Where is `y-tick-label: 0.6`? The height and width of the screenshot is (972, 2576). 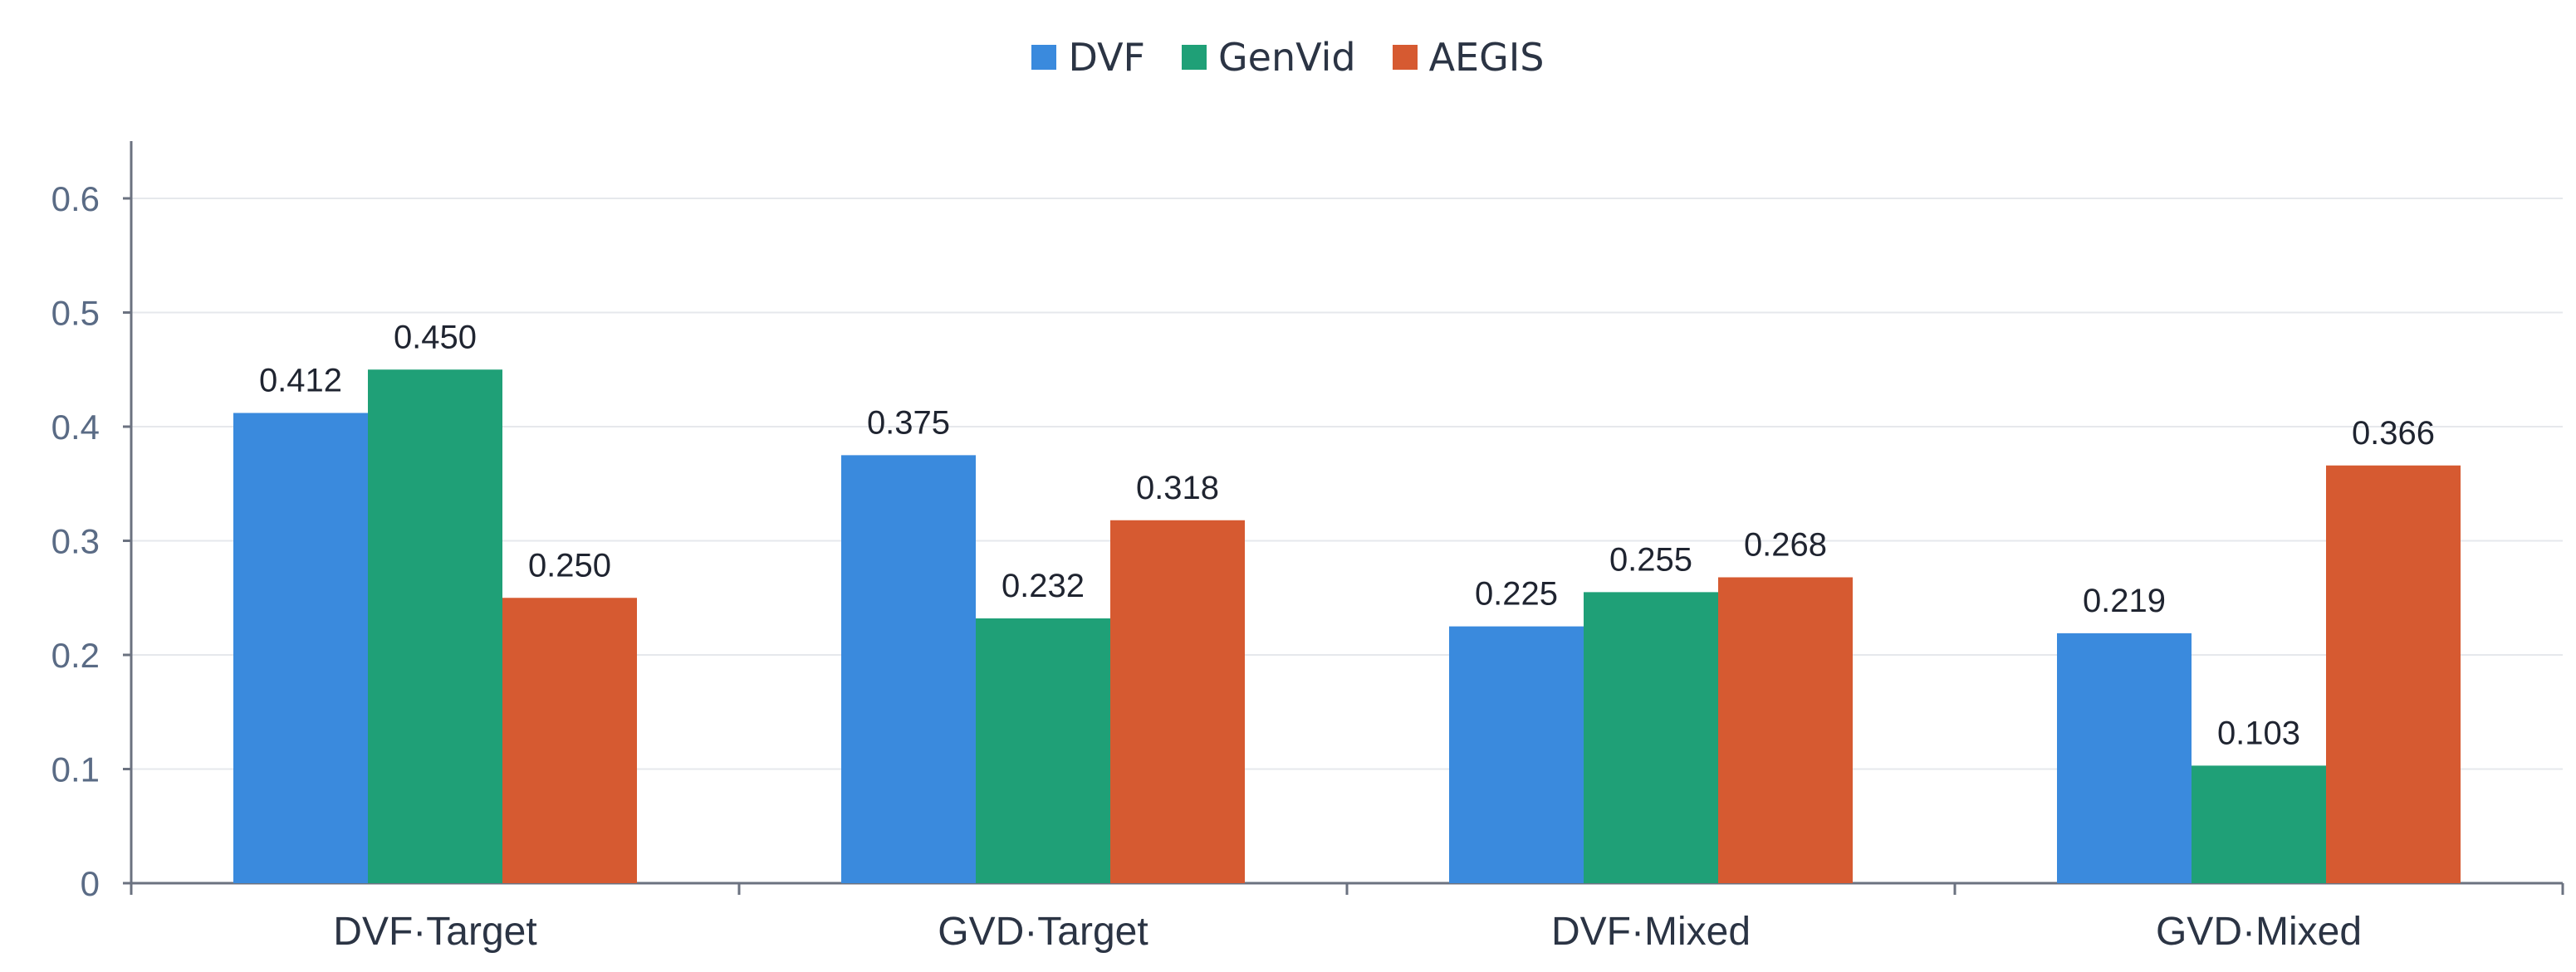 y-tick-label: 0.6 is located at coordinates (76, 199).